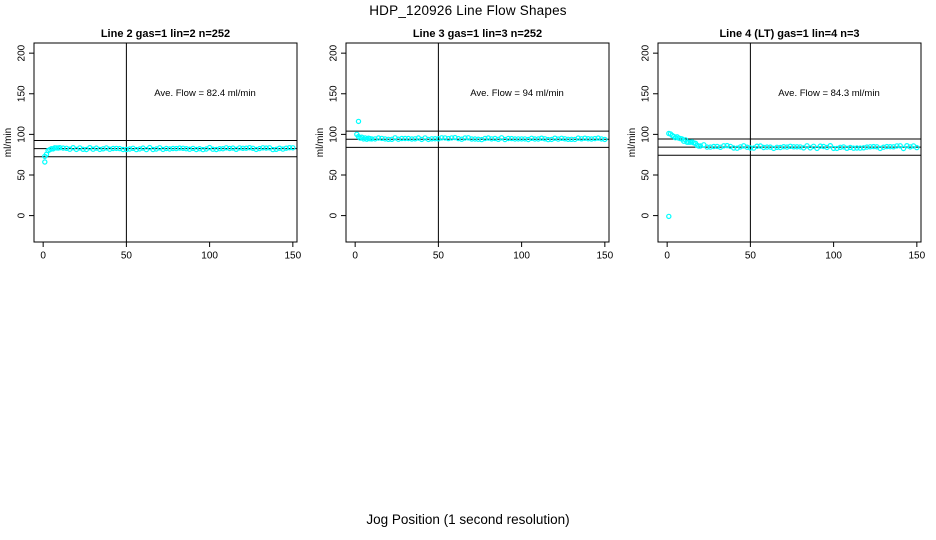  I want to click on ave-flow-annotation: Ave. Flow = 84.3 ml/min, so click(828, 93).